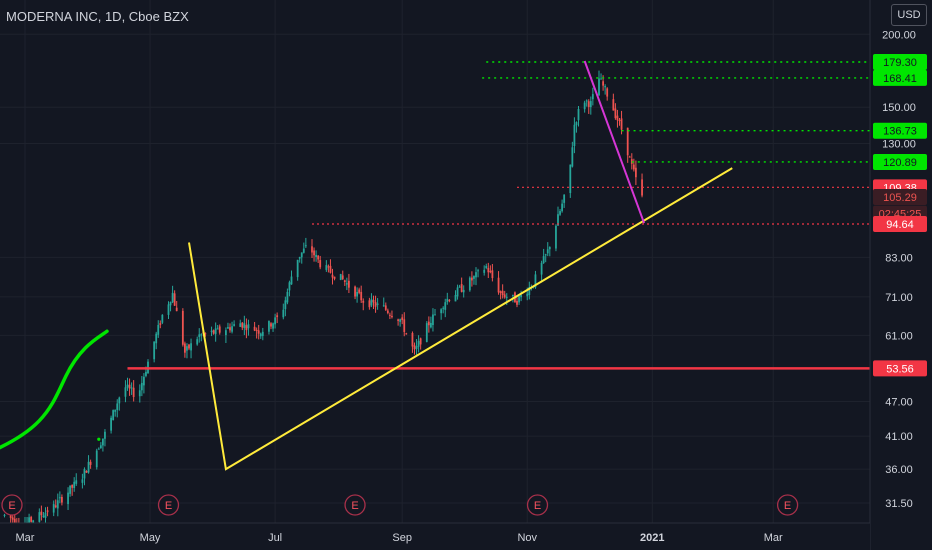 This screenshot has height=550, width=932. Describe the element at coordinates (899, 437) in the screenshot. I see `price-axis-label: 41.00` at that location.